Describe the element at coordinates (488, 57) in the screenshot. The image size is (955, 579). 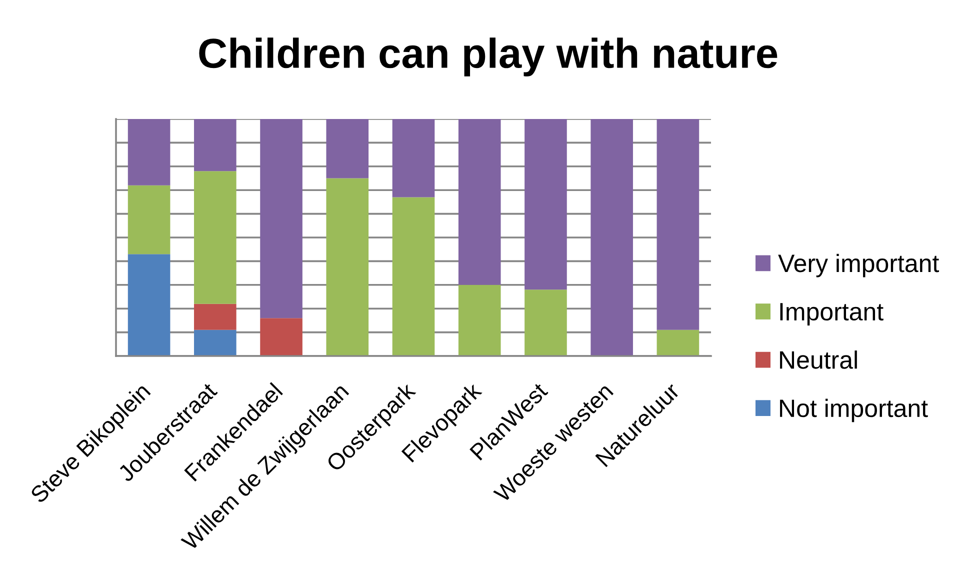
I see `chart-title: Children can play with nature` at that location.